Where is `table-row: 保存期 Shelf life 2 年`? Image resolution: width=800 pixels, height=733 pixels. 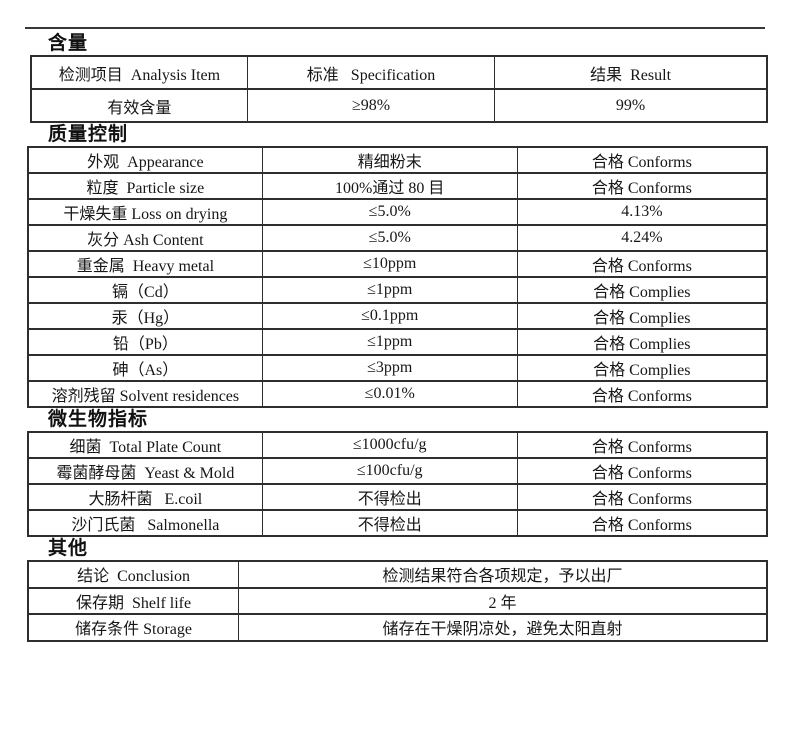 table-row: 保存期 Shelf life 2 年 is located at coordinates (397, 600).